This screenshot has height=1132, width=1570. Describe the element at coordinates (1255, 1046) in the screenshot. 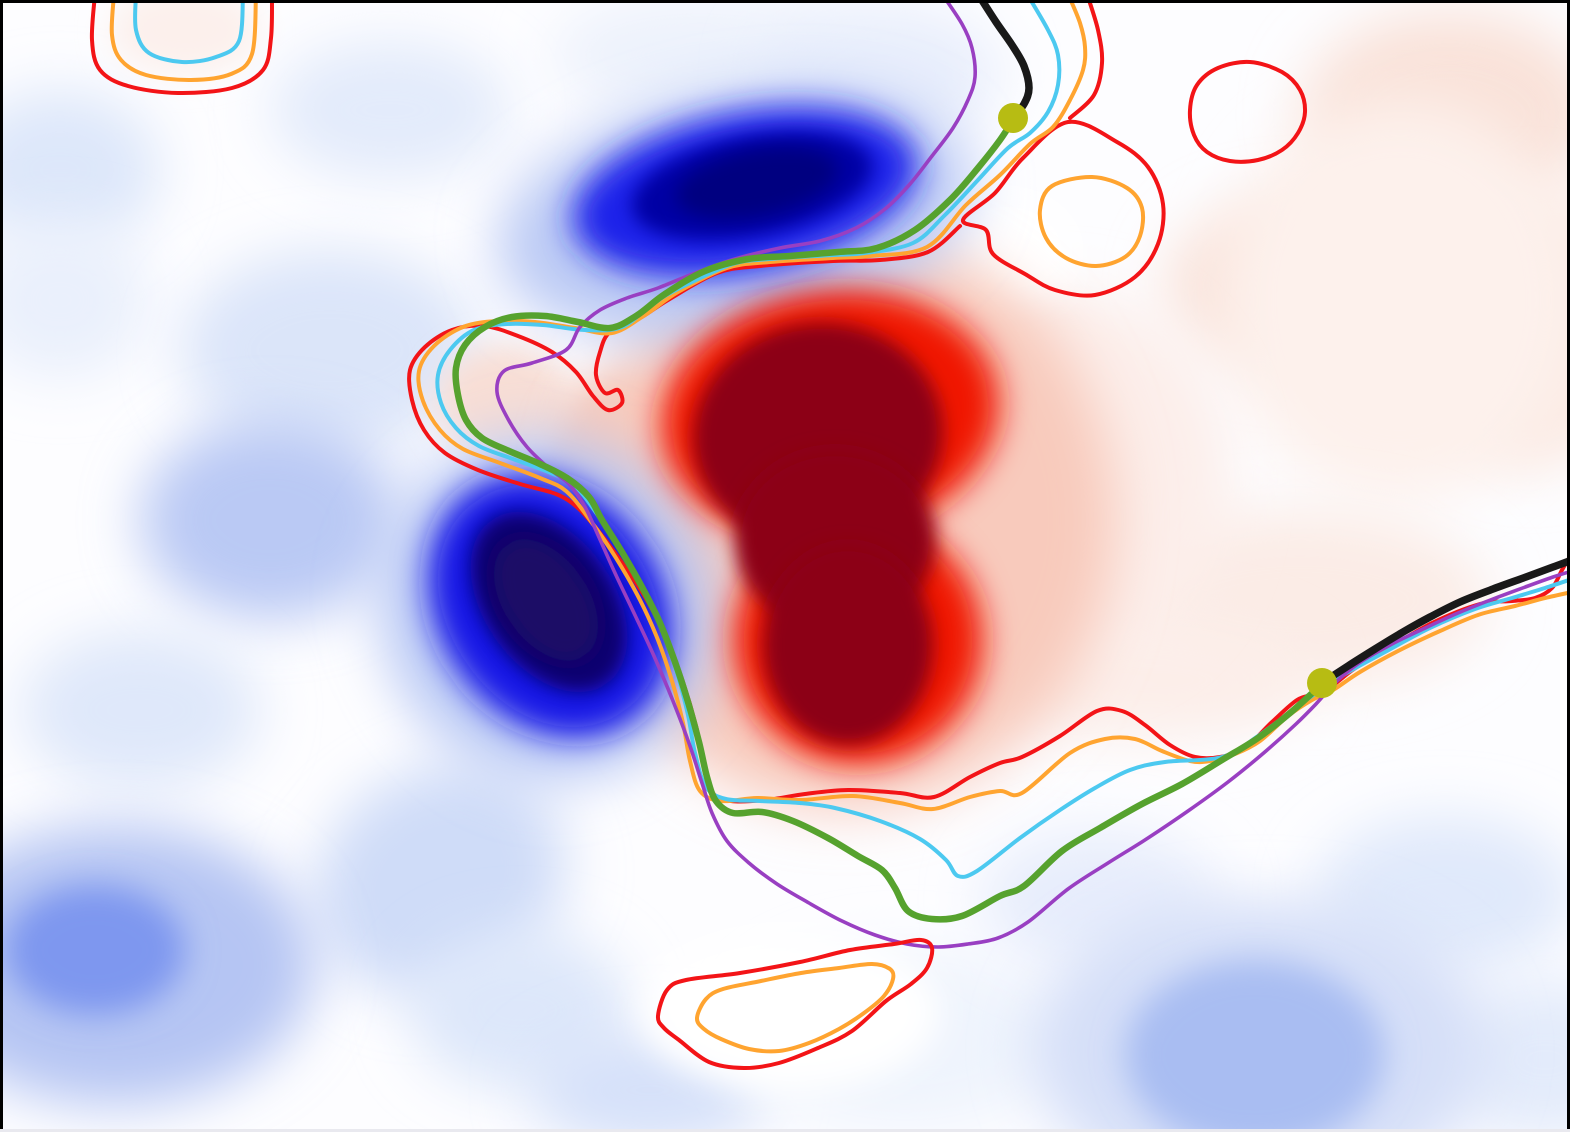

I see `heat-blob-core-blue-bottomright` at that location.